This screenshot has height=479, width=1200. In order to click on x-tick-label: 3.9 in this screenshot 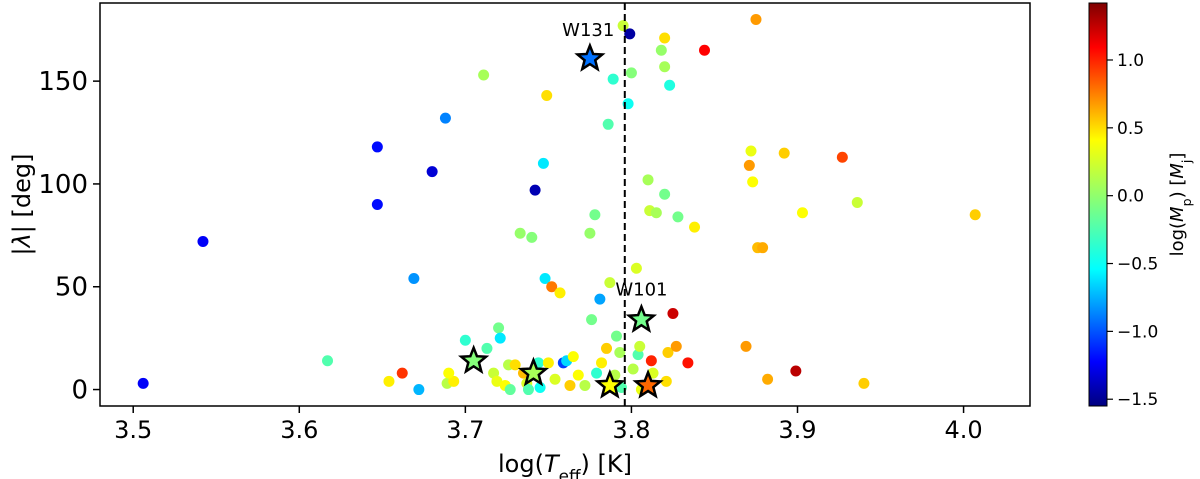, I will do `click(797, 430)`.